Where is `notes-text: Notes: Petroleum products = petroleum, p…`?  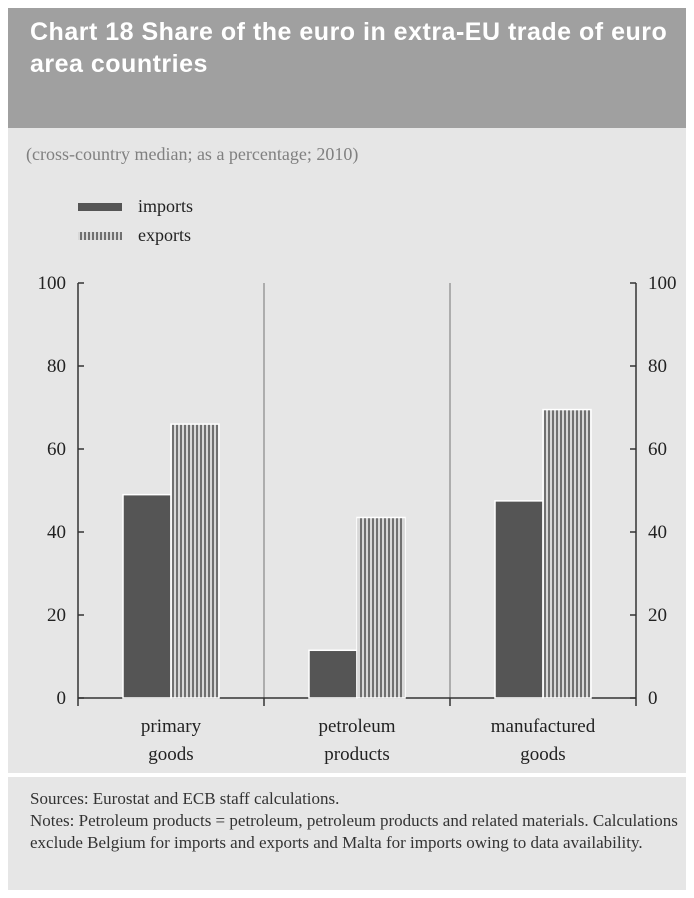 notes-text: Notes: Petroleum products = petroleum, p… is located at coordinates (354, 831).